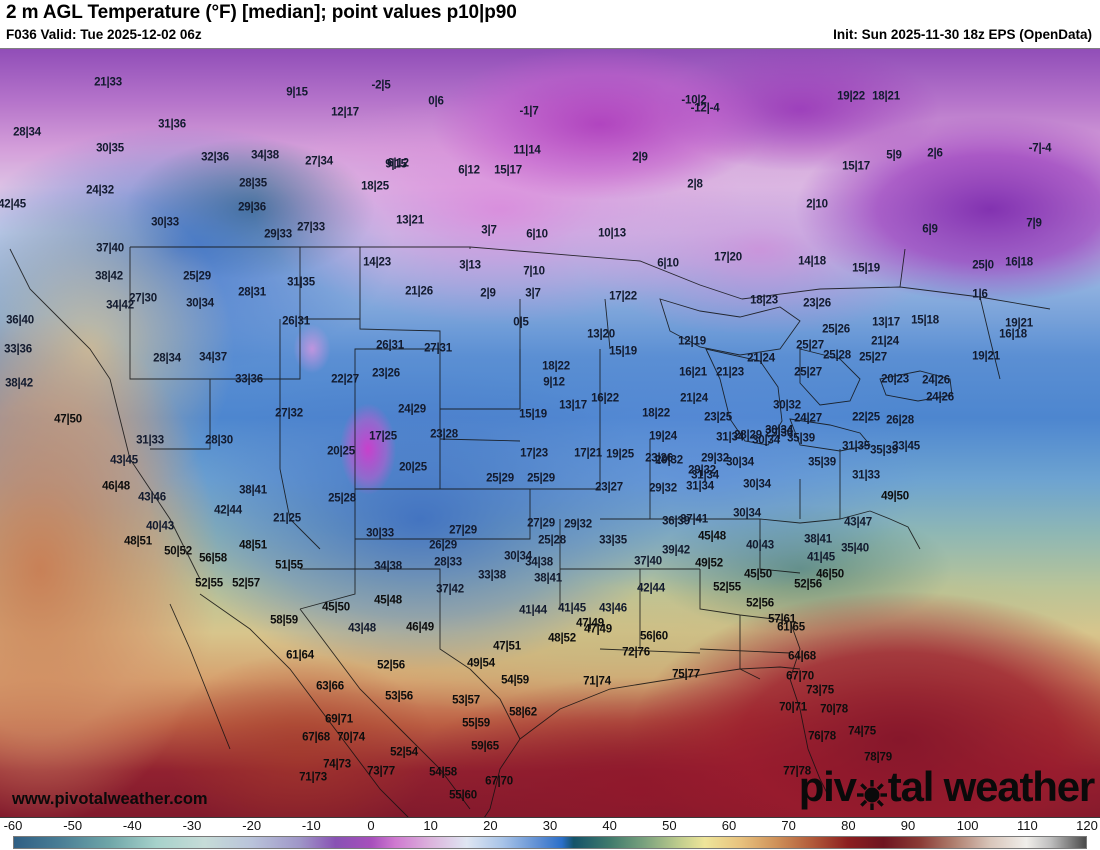  I want to click on point-value-label: 17|22, so click(623, 296).